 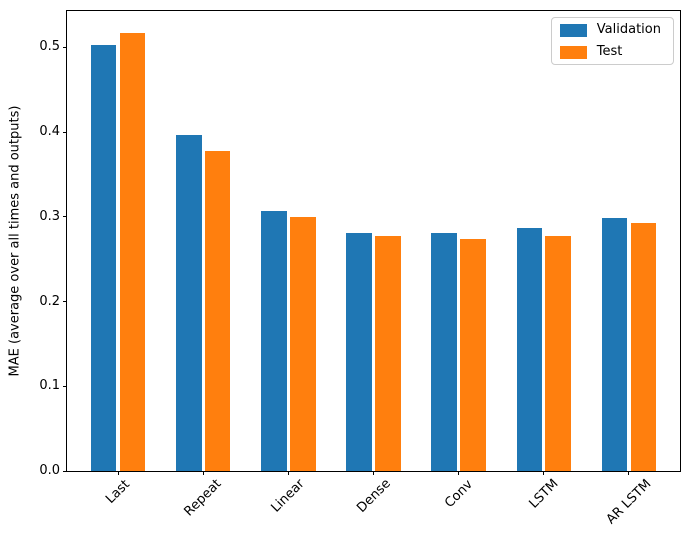 What do you see at coordinates (628, 29) in the screenshot?
I see `legend-label-validation: Validation` at bounding box center [628, 29].